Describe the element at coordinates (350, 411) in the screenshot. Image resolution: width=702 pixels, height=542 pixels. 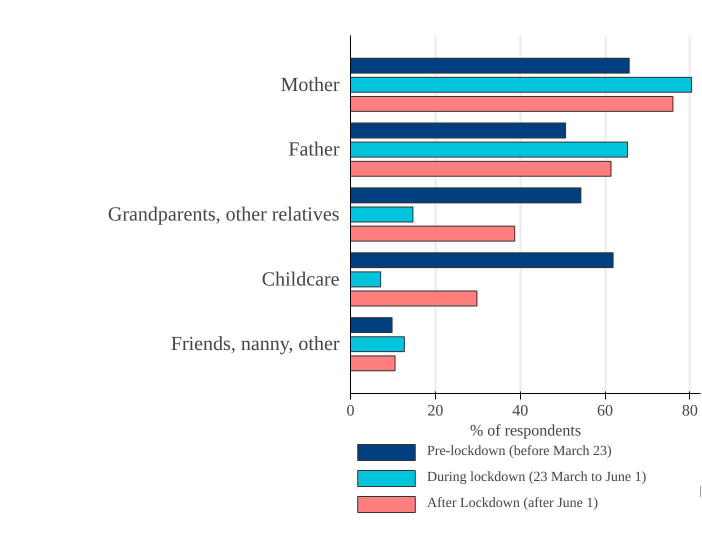
I see `x-tick-label: 0` at that location.